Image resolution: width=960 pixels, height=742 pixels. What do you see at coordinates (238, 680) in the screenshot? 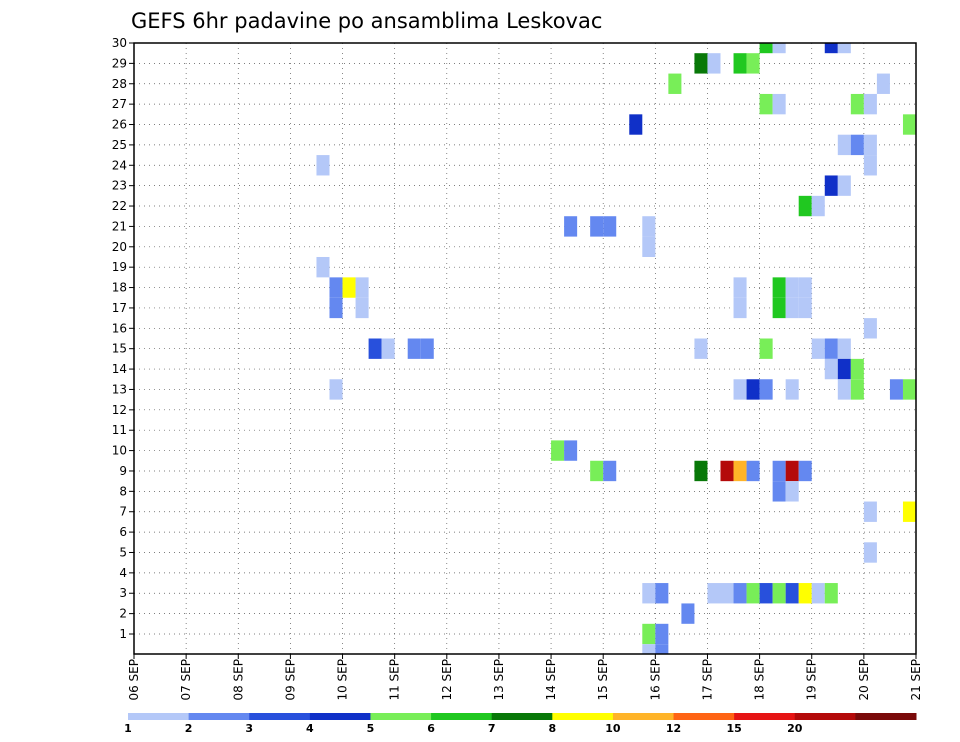
I see `x-tick-label: 08 SEP` at bounding box center [238, 680].